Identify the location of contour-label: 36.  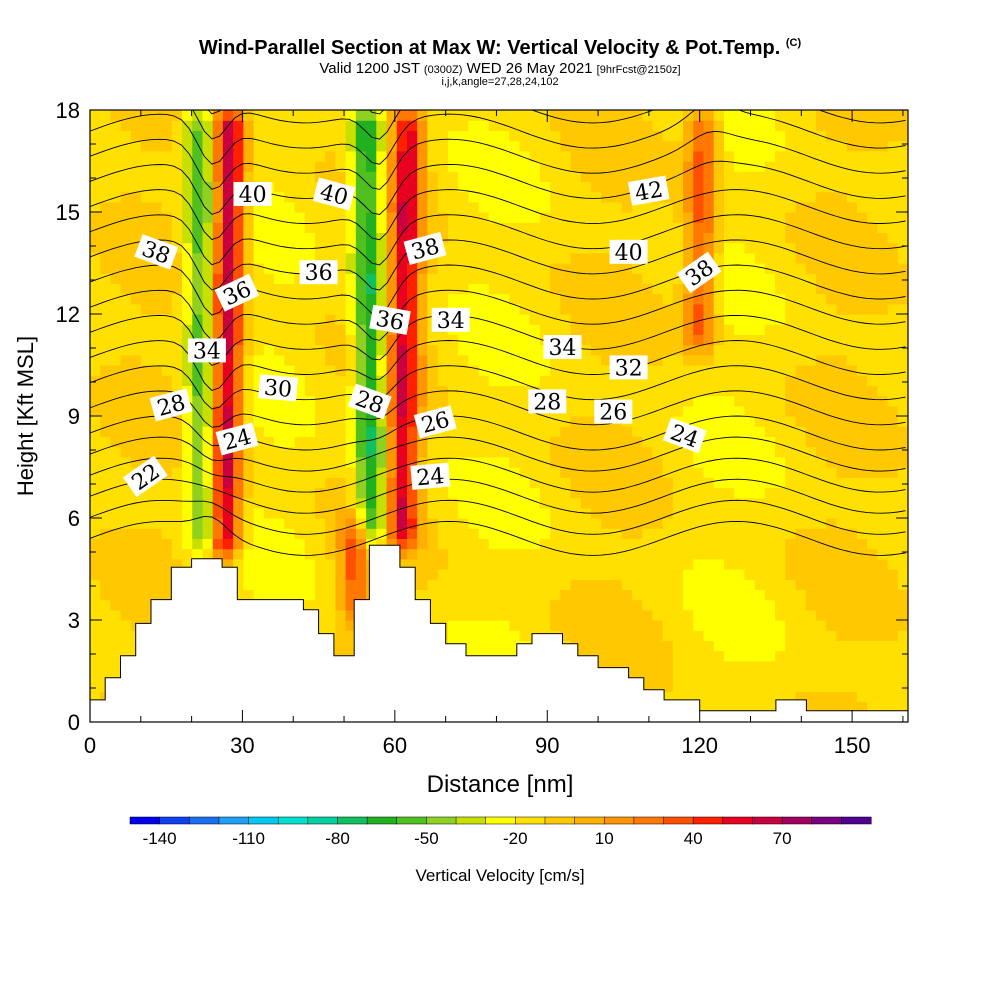
(390, 320).